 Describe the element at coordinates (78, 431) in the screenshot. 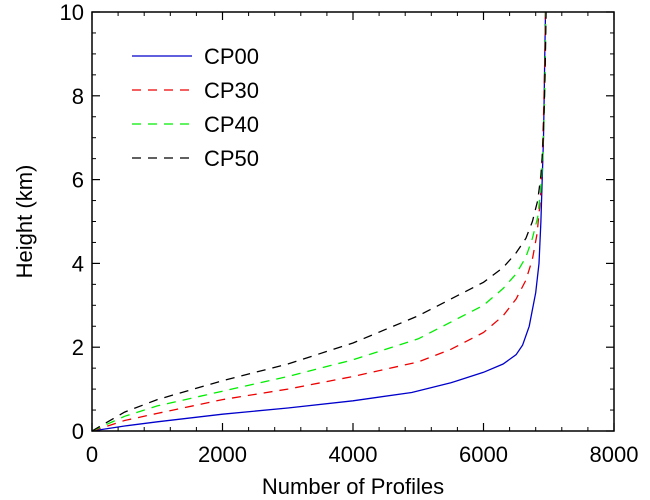

I see `y-tick-label: 0` at that location.